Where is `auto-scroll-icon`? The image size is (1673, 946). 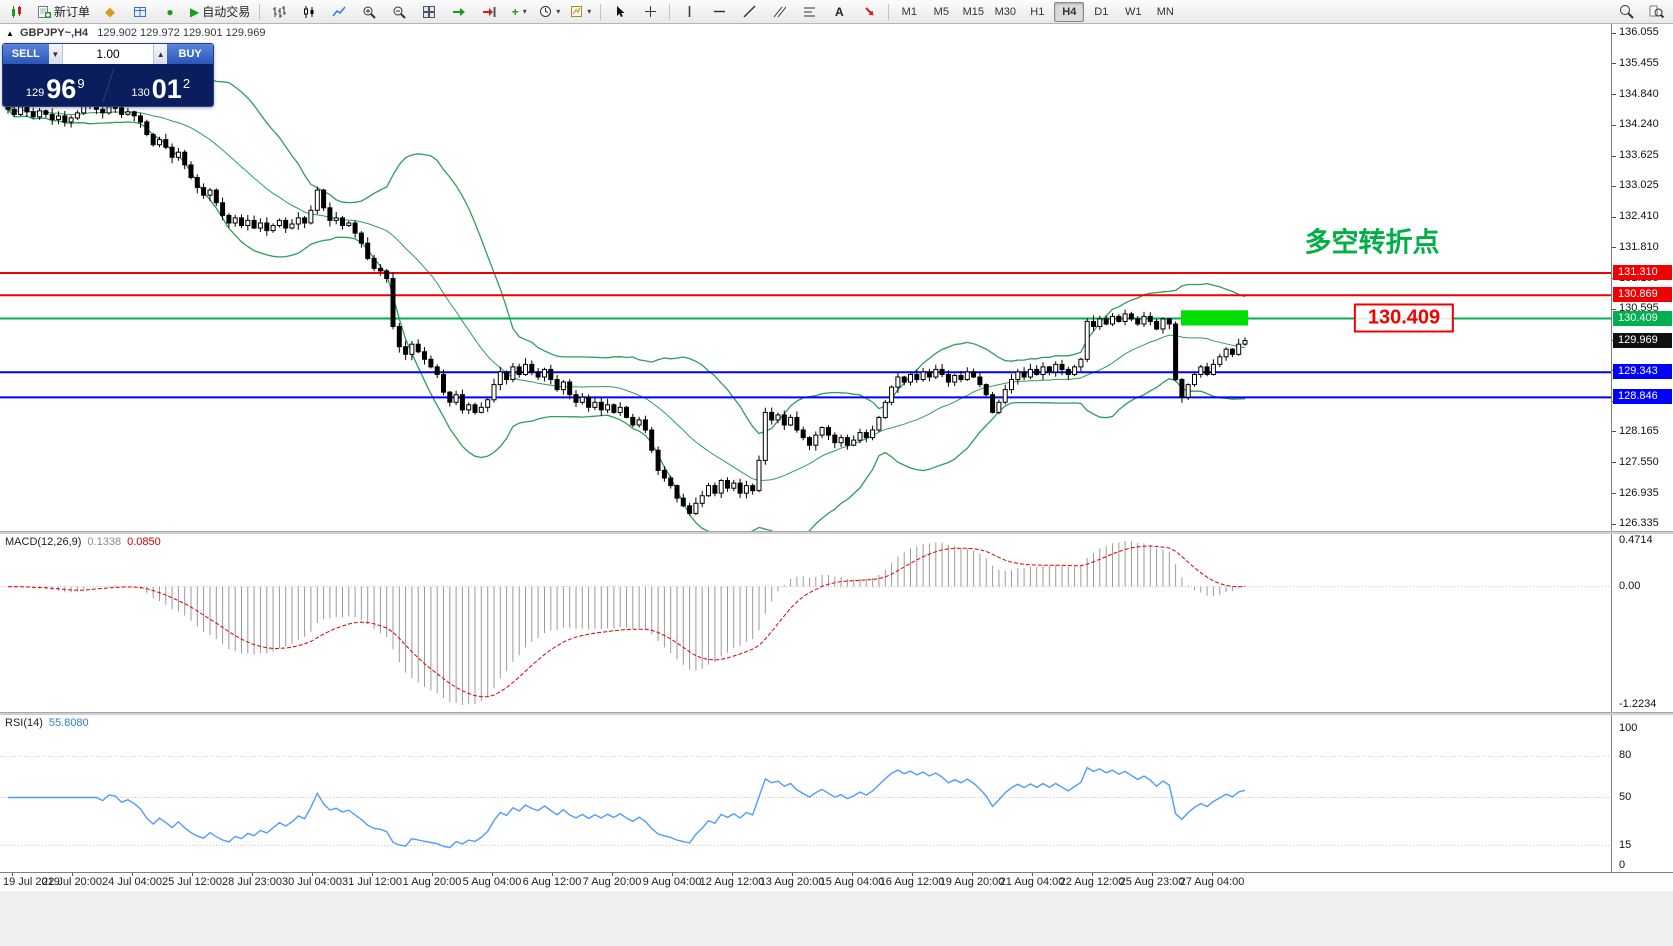
auto-scroll-icon is located at coordinates (459, 12).